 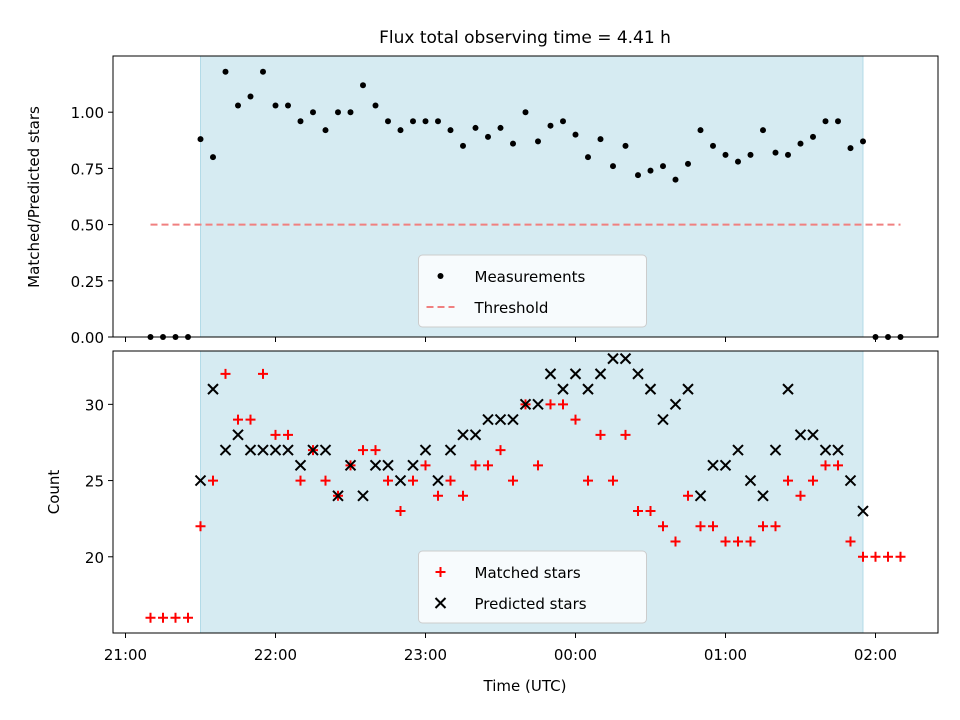 What do you see at coordinates (425, 655) in the screenshot?
I see `x-tick-label: 23:00` at bounding box center [425, 655].